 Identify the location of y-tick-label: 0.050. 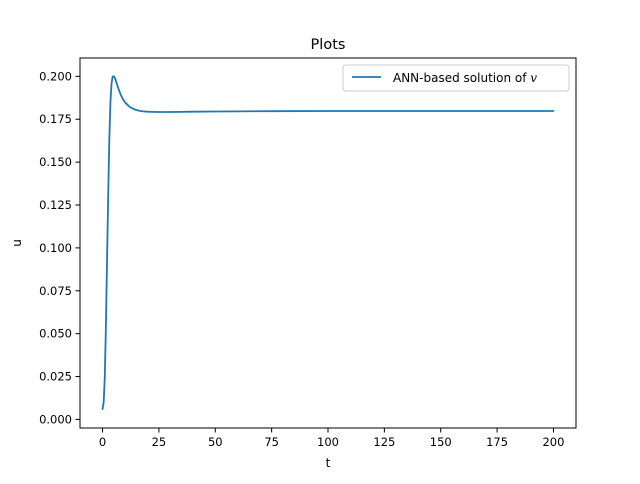
(55, 334).